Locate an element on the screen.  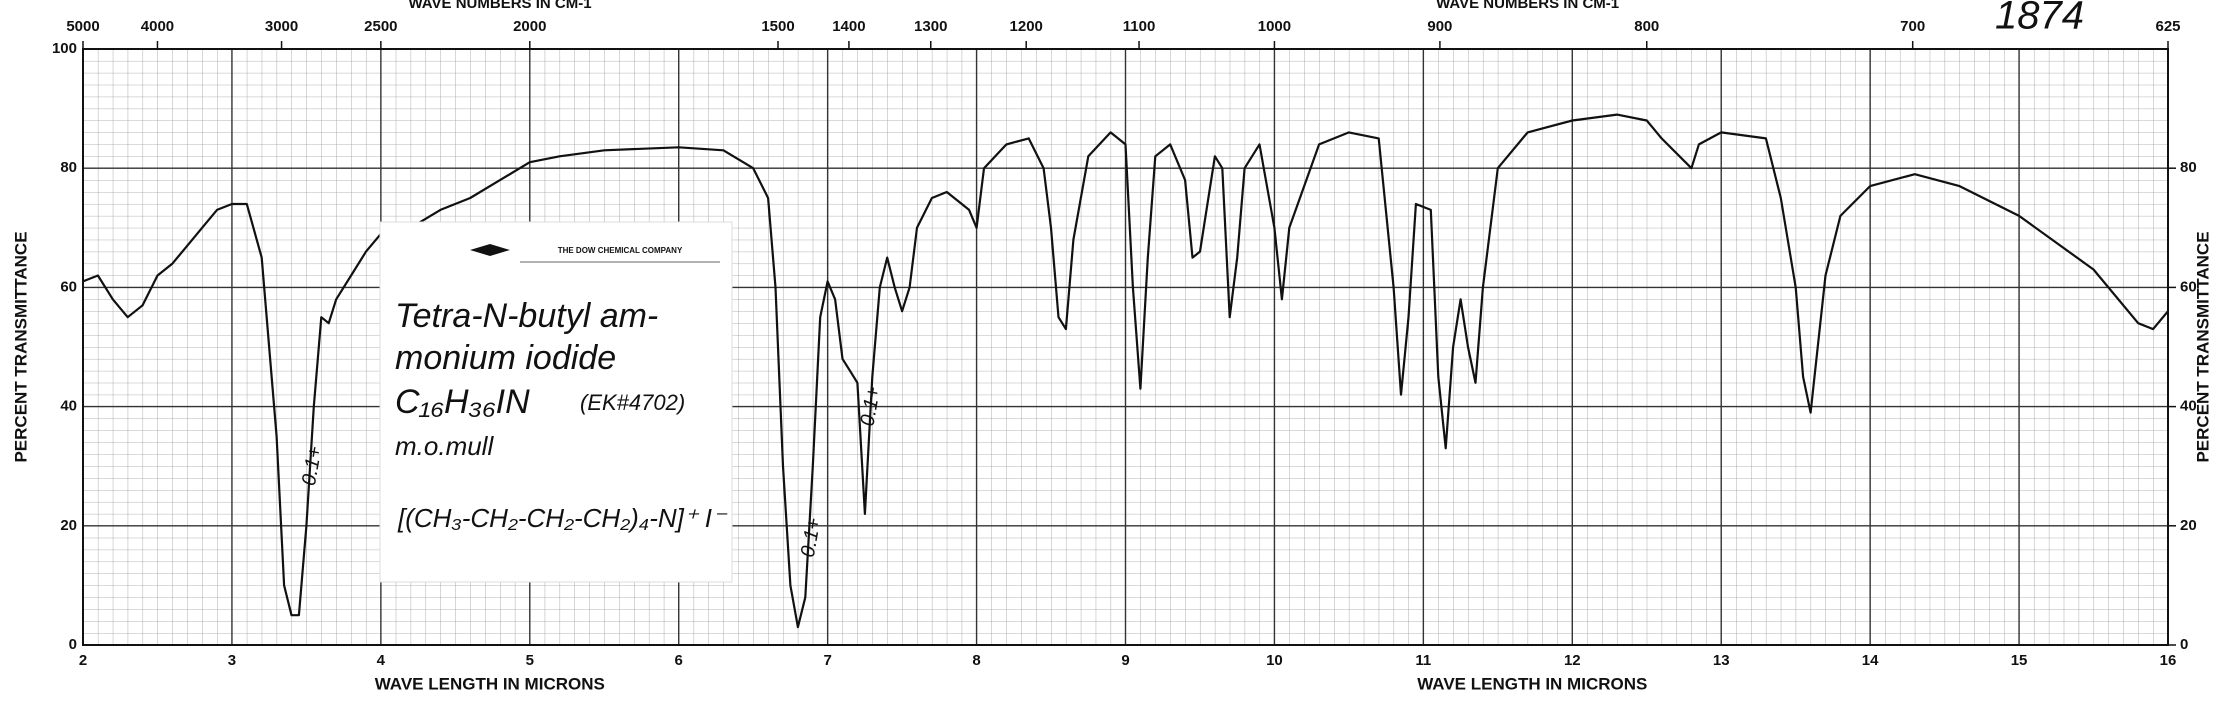
card-line: Tetra-N-butyl am- is located at coordinates (526, 316).